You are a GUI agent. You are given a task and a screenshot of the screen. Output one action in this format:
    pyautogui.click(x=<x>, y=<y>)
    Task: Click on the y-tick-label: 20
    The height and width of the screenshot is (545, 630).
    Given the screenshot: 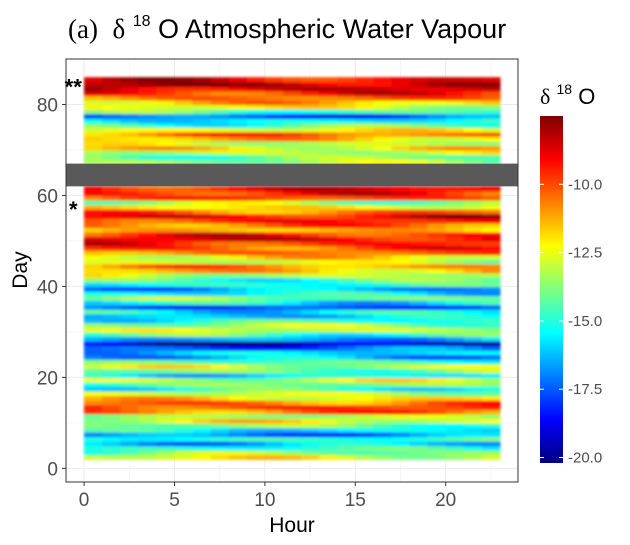 What is the action you would take?
    pyautogui.click(x=47, y=378)
    